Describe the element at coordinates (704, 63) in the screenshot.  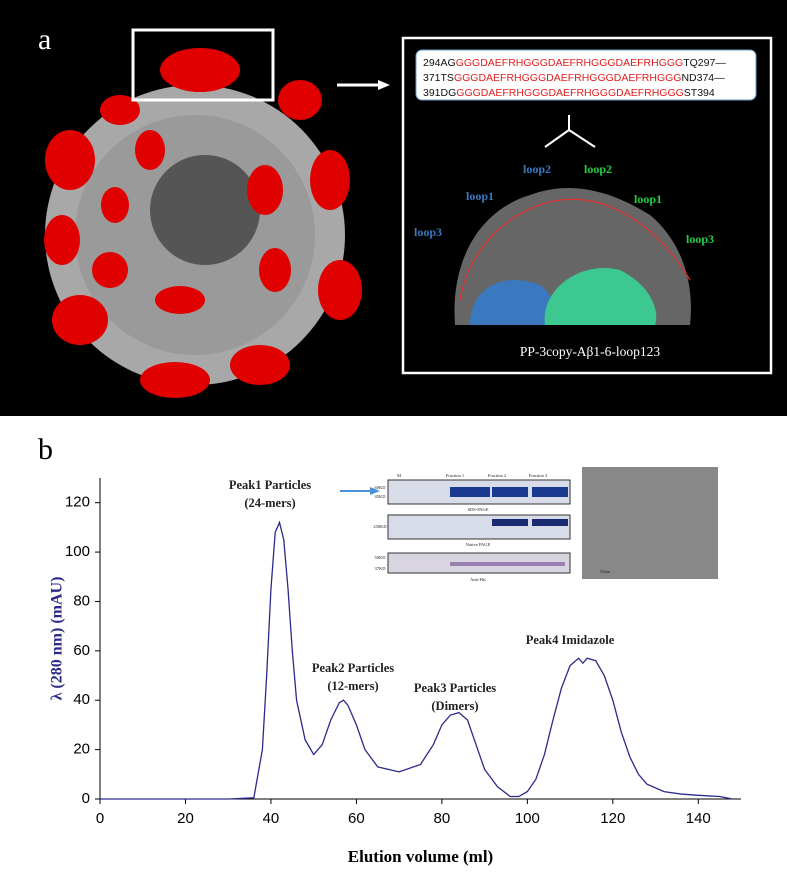
I see `sequence-part: TQ297—` at that location.